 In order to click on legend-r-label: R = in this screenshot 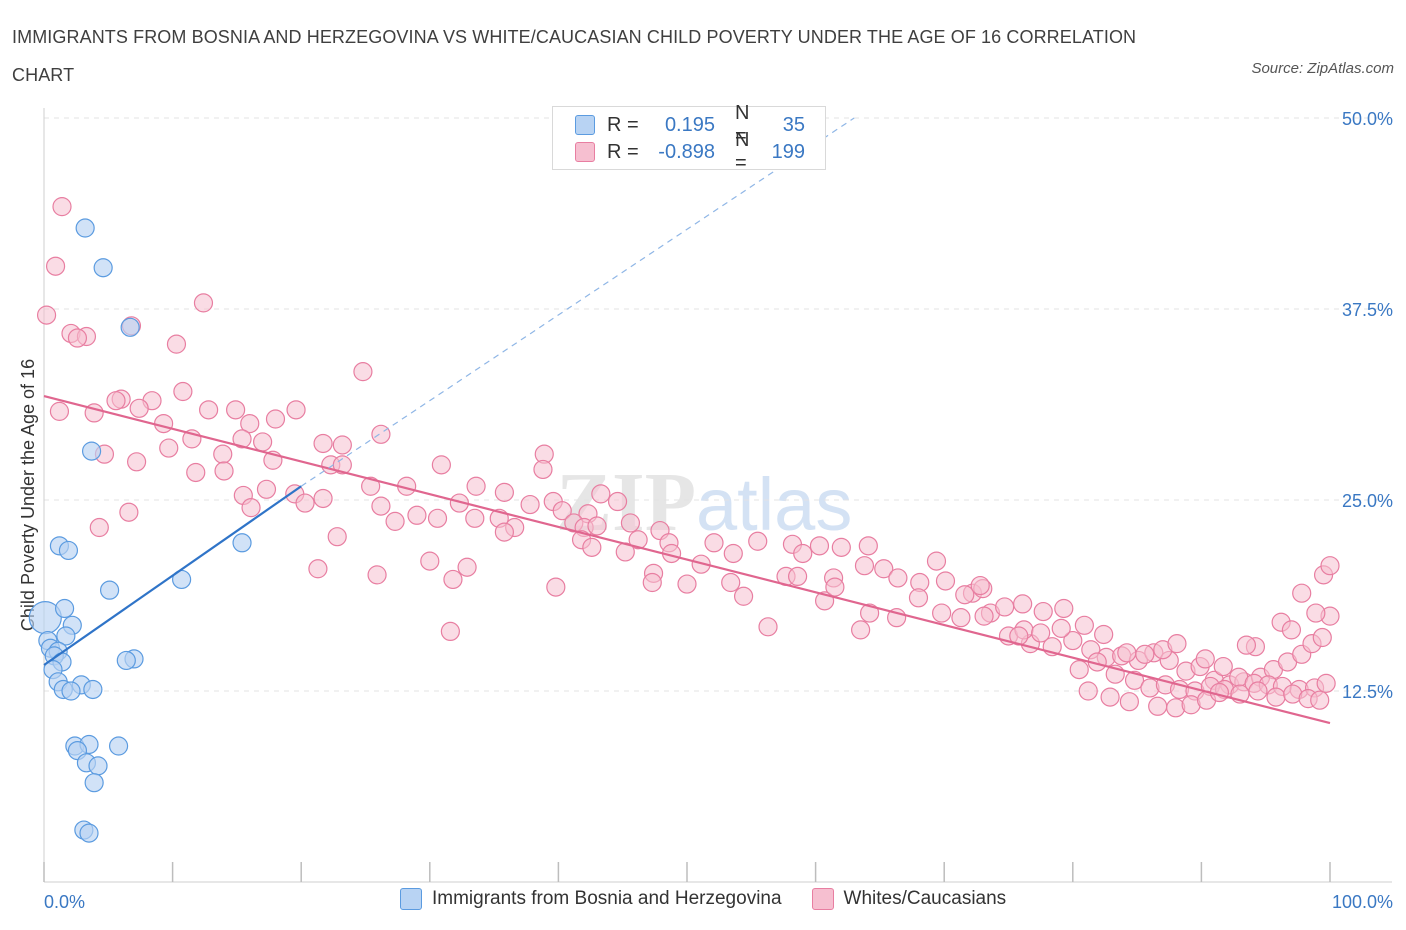, I will do `click(623, 151)`.